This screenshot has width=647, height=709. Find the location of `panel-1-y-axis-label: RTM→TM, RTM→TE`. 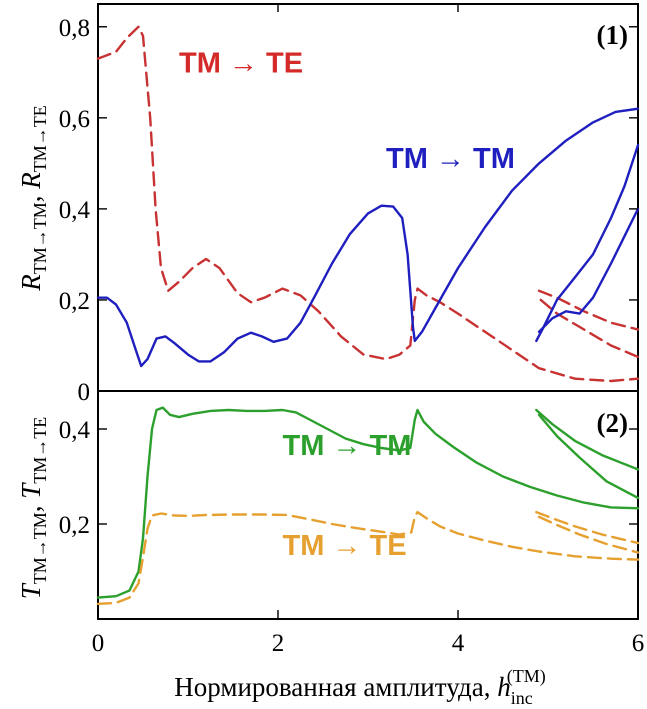

panel-1-y-axis-label: RTM→TM, RTM→TE is located at coordinates (33, 198).